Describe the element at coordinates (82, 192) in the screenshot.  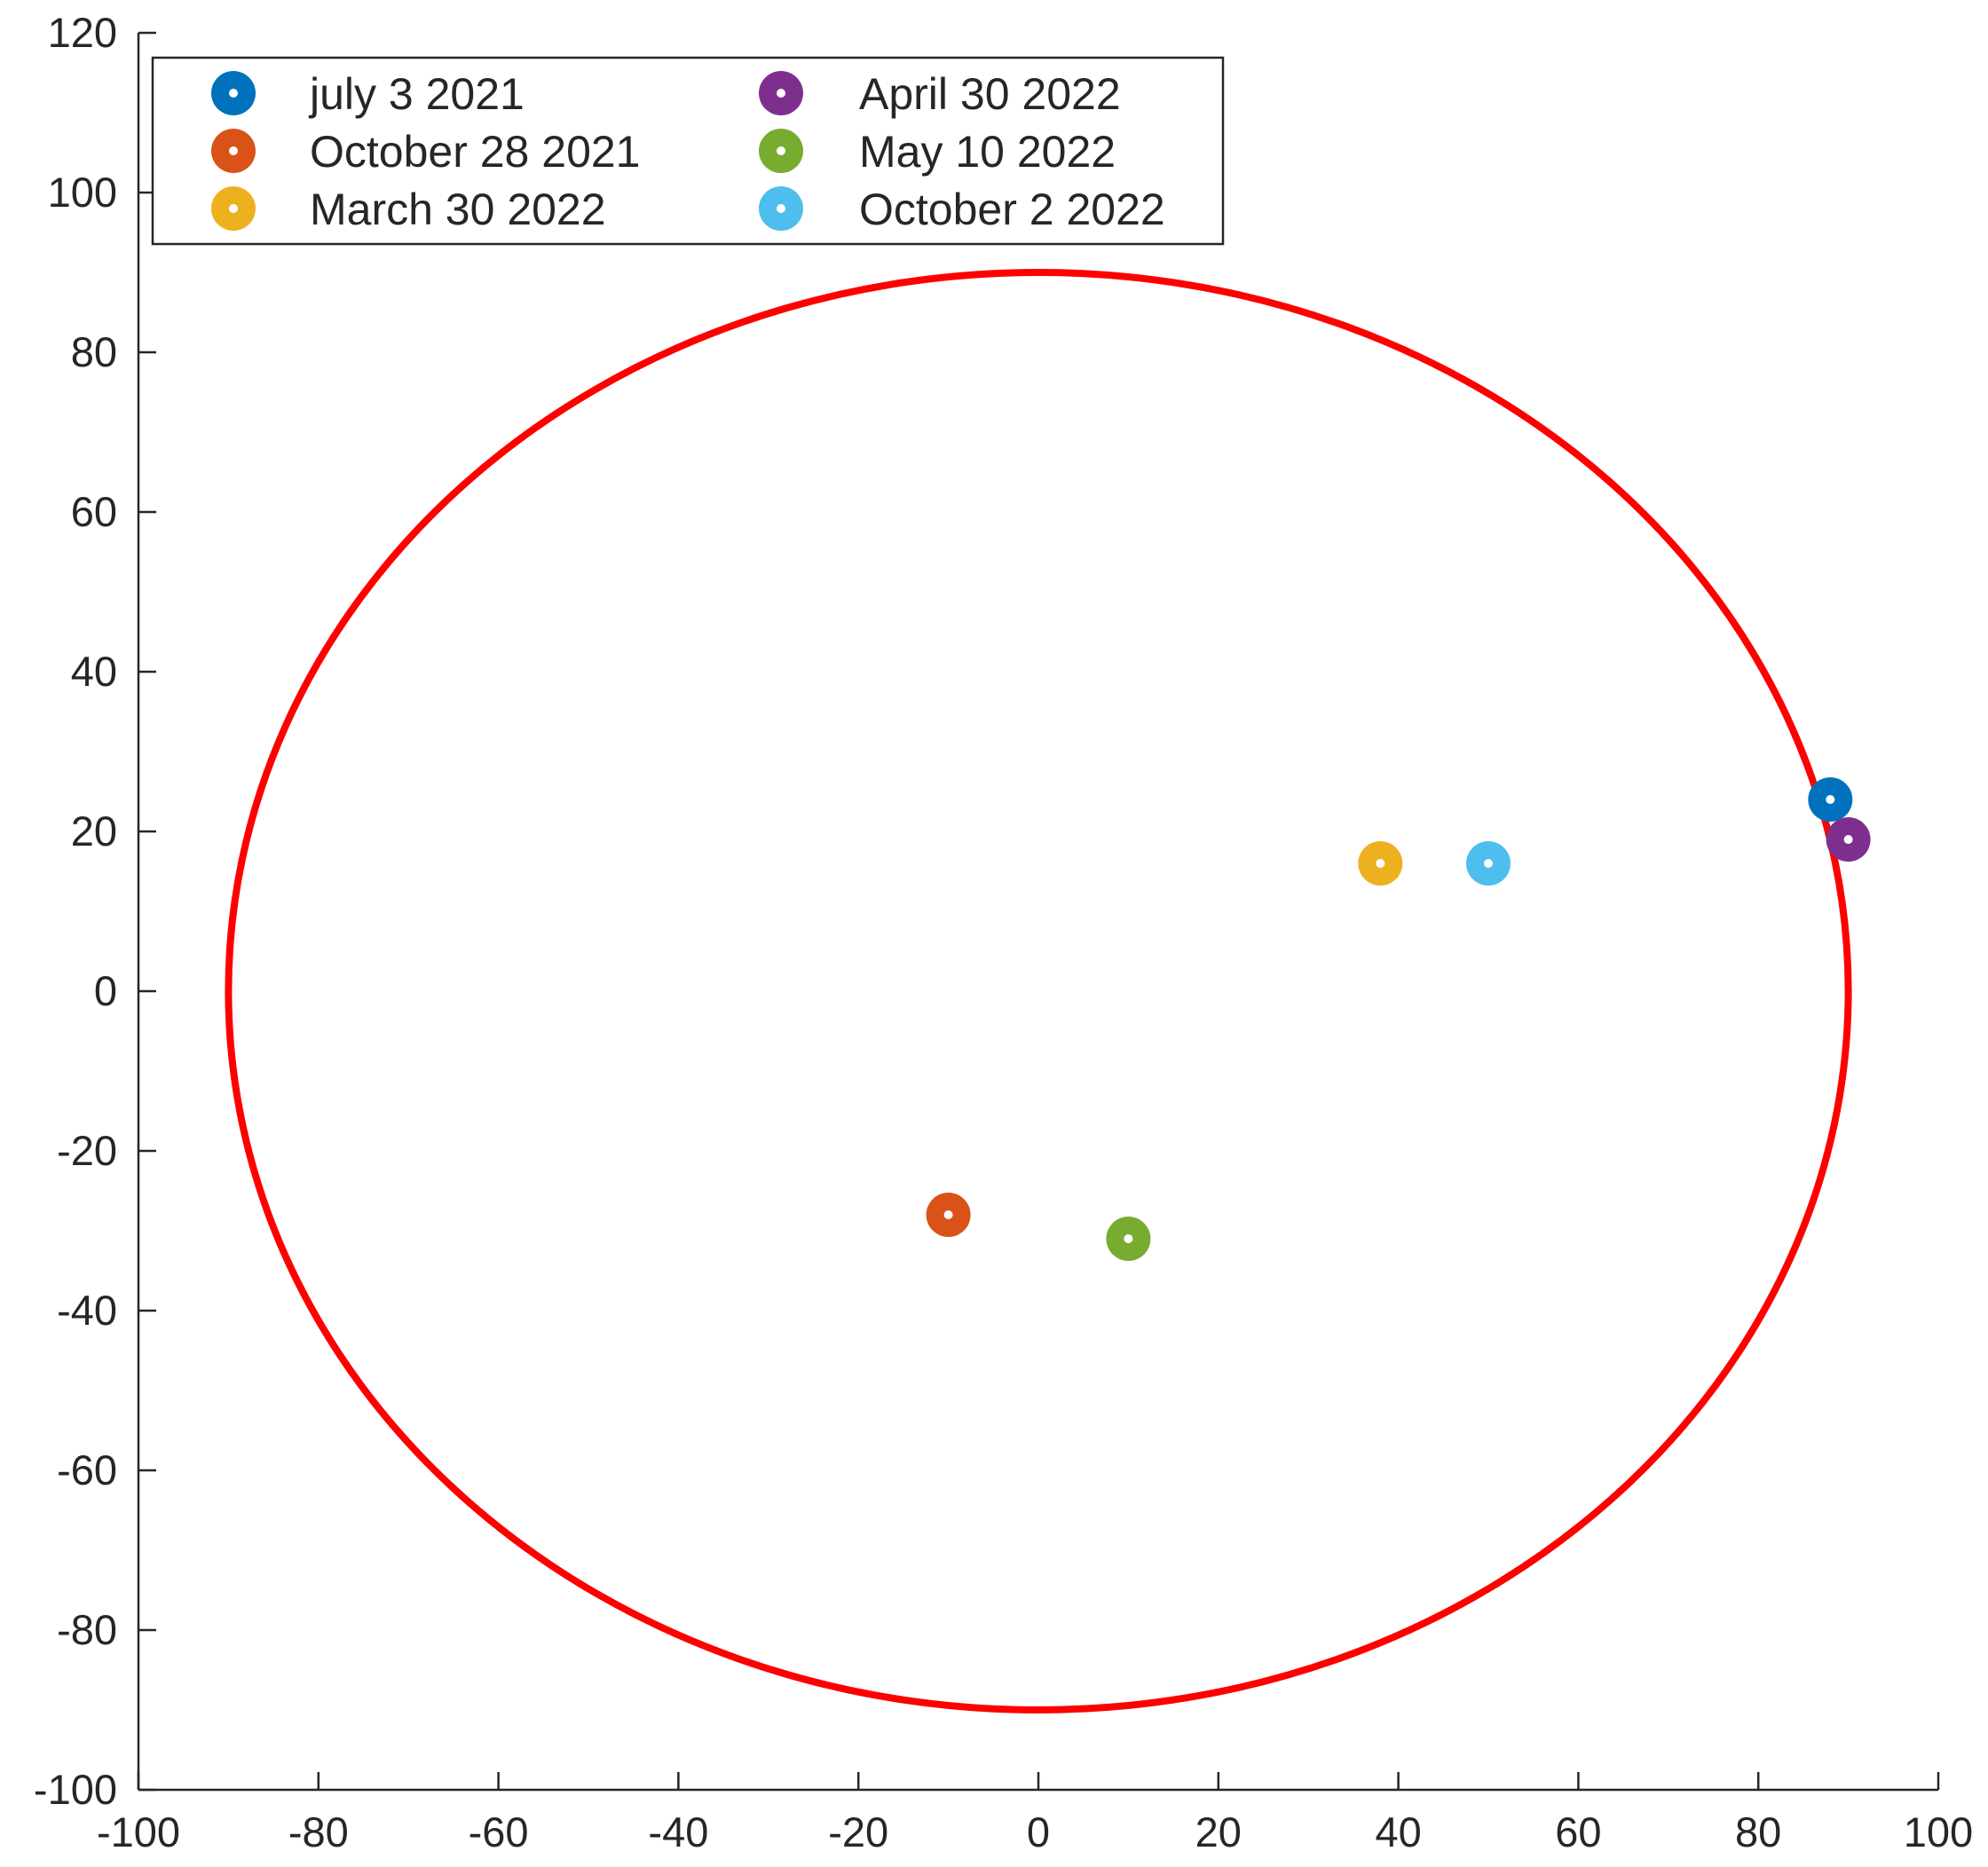
I see `y-tick-label: 100` at that location.